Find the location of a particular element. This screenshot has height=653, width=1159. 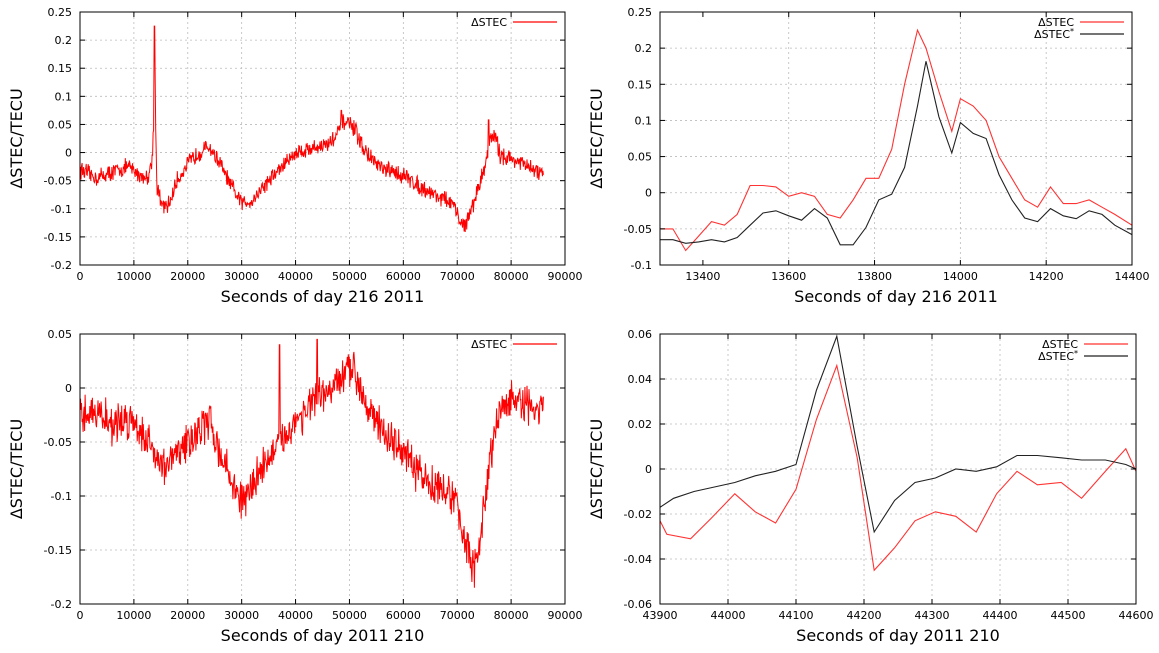

x-tick-label: 14200 is located at coordinates (1046, 276).